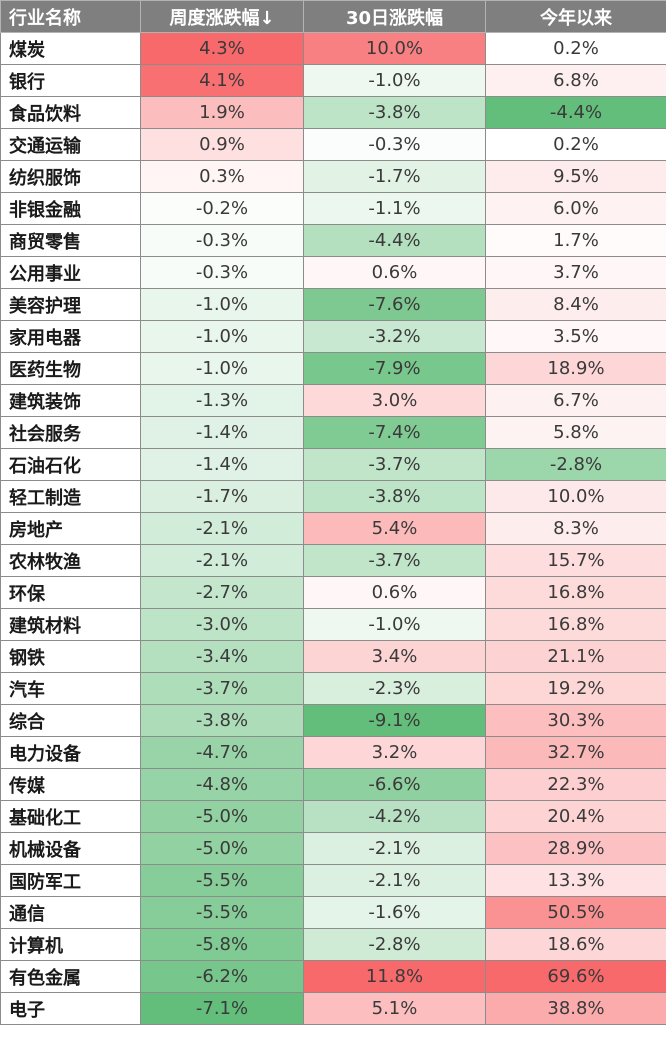 The width and height of the screenshot is (666, 1057). I want to click on industry-name-cell: 通信, so click(70, 912).